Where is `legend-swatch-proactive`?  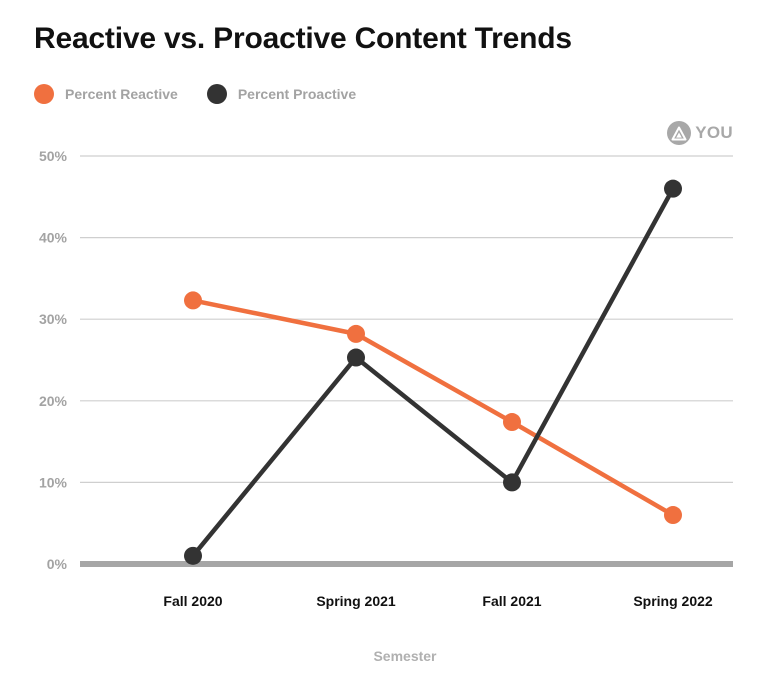 legend-swatch-proactive is located at coordinates (216, 94).